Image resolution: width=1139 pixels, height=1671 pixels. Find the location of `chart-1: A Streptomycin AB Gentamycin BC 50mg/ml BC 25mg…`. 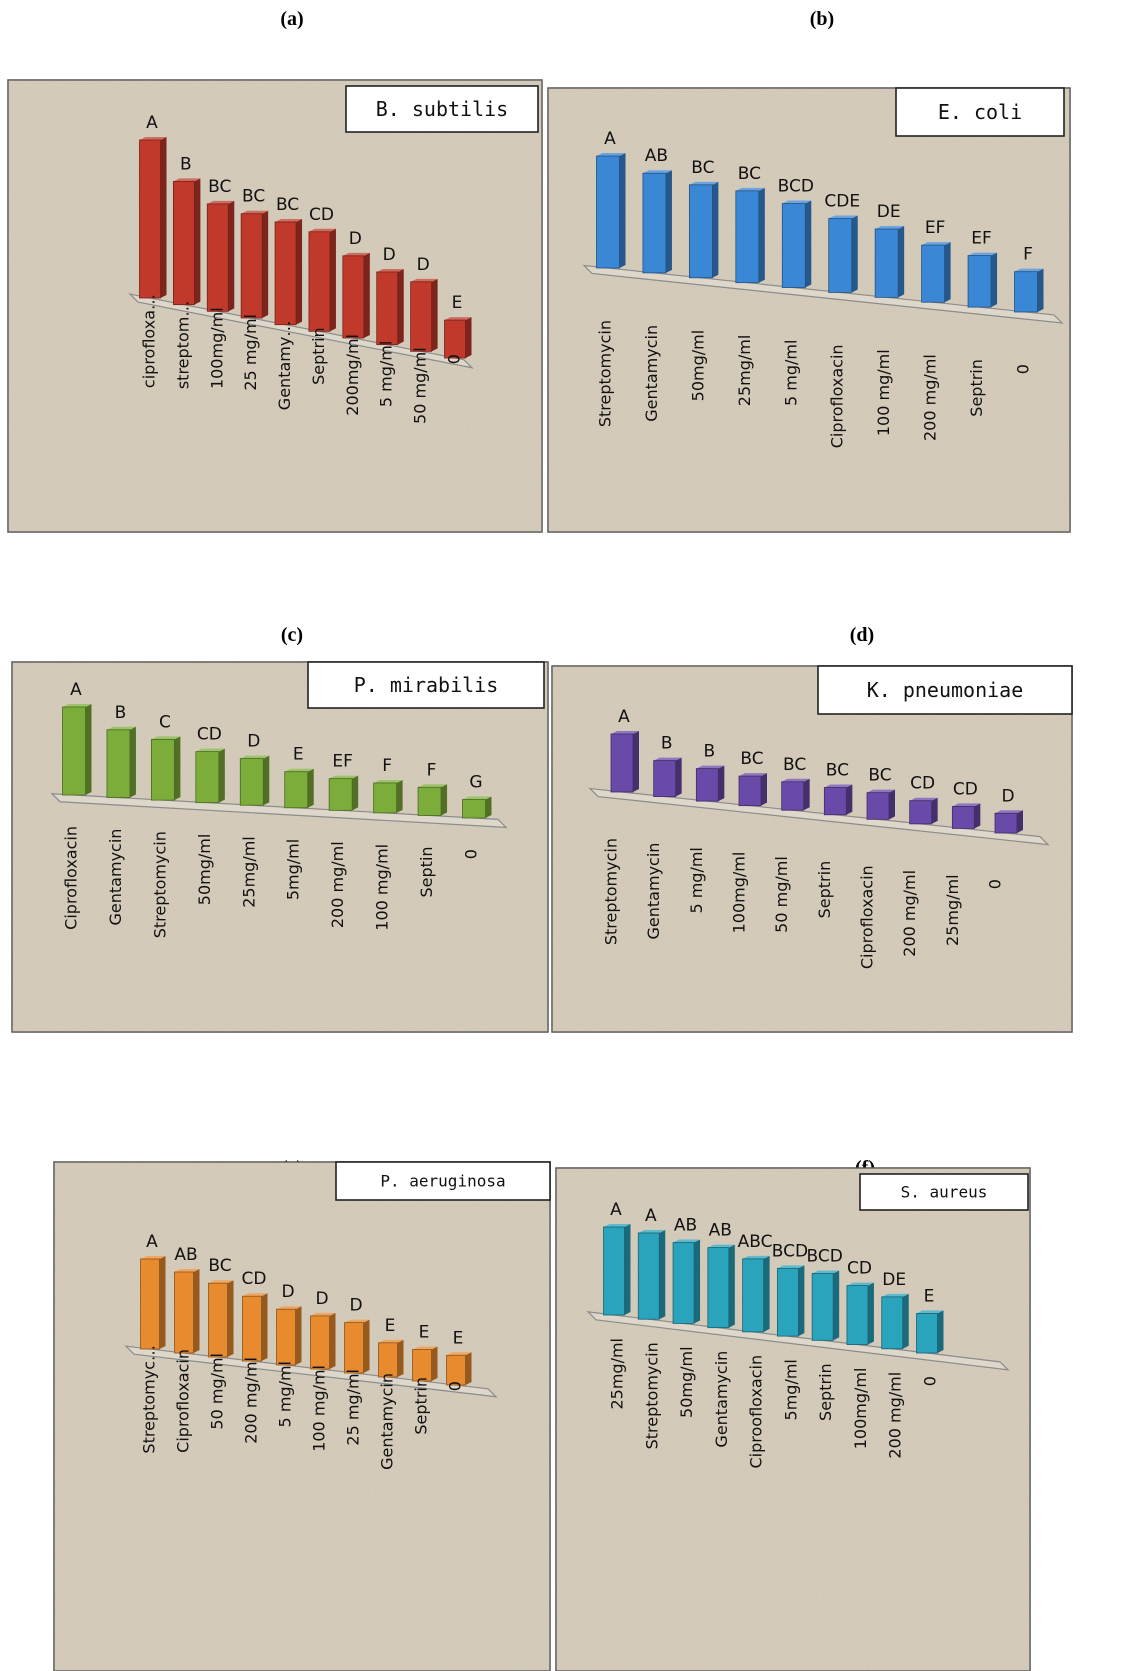

chart-1: A Streptomycin AB Gentamycin BC 50mg/ml BC 25mg… is located at coordinates (809, 310).